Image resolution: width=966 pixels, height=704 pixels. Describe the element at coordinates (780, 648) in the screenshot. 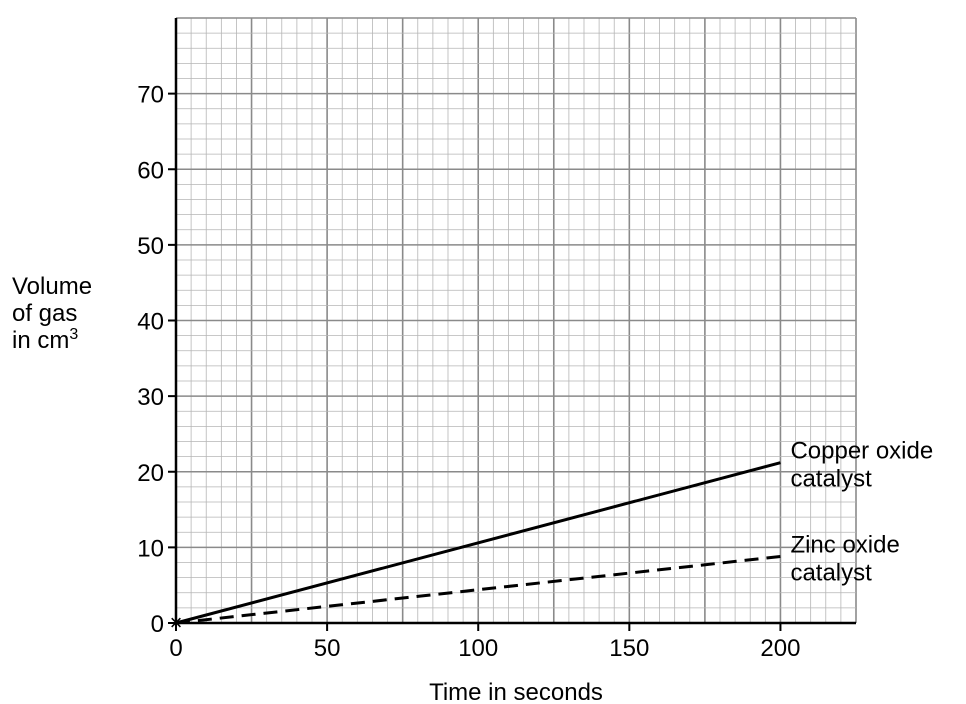

I see `x-tick-label: 200` at that location.